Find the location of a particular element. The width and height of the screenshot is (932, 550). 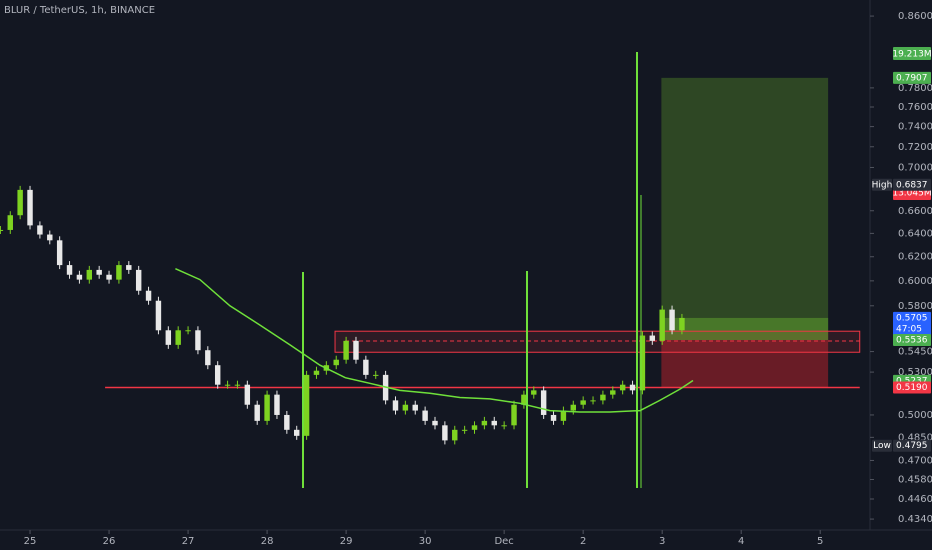

y-tick-label: 0.4460 is located at coordinates (915, 499).